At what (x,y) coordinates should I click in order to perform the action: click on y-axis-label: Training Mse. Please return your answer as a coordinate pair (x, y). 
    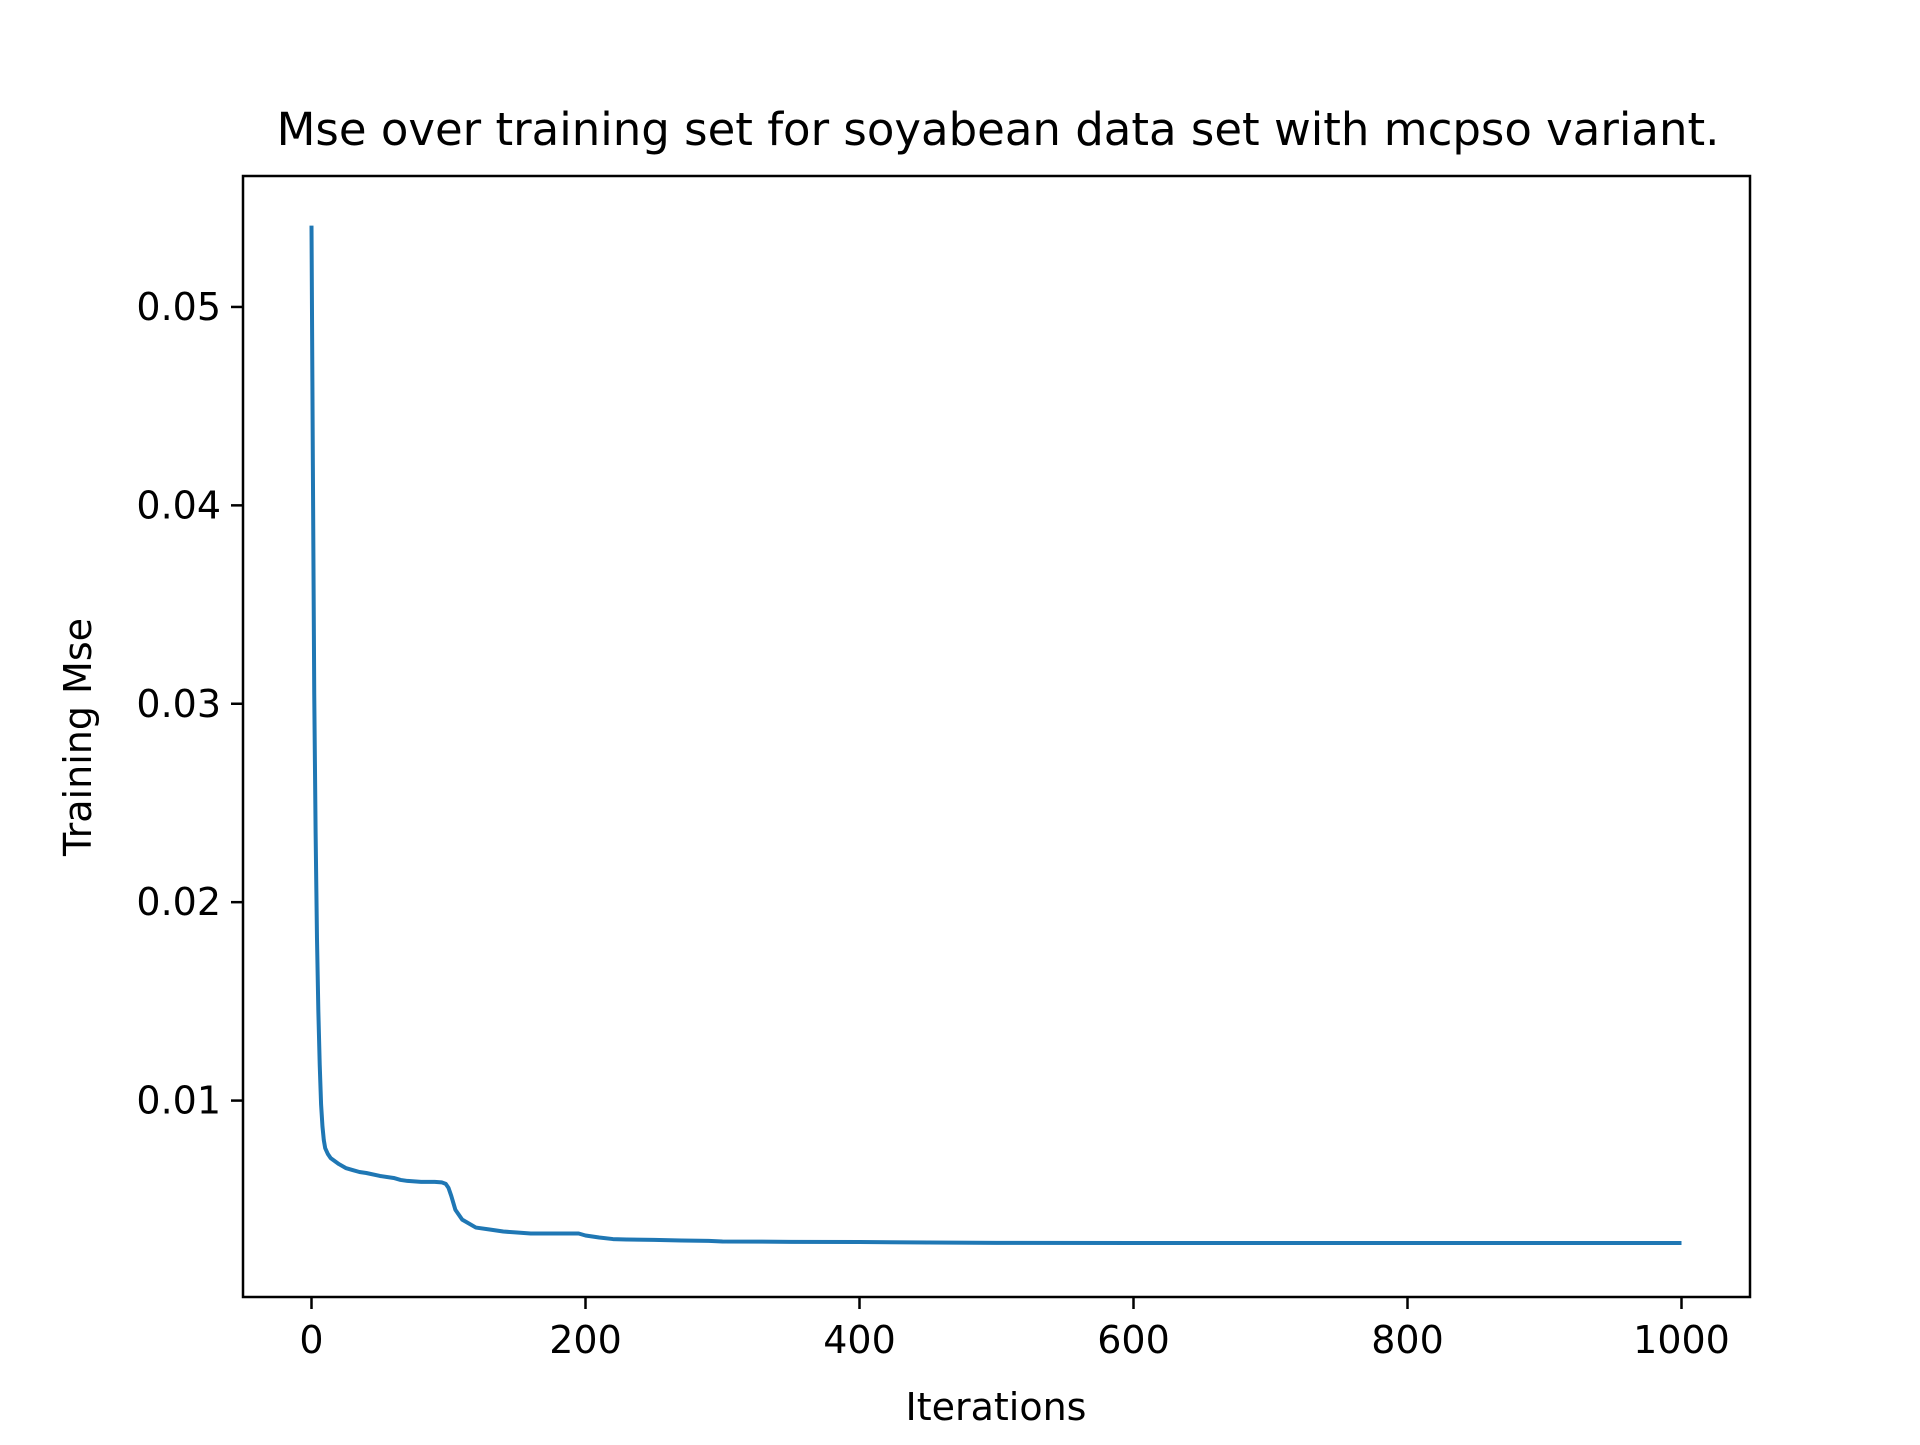
    Looking at the image, I should click on (78, 737).